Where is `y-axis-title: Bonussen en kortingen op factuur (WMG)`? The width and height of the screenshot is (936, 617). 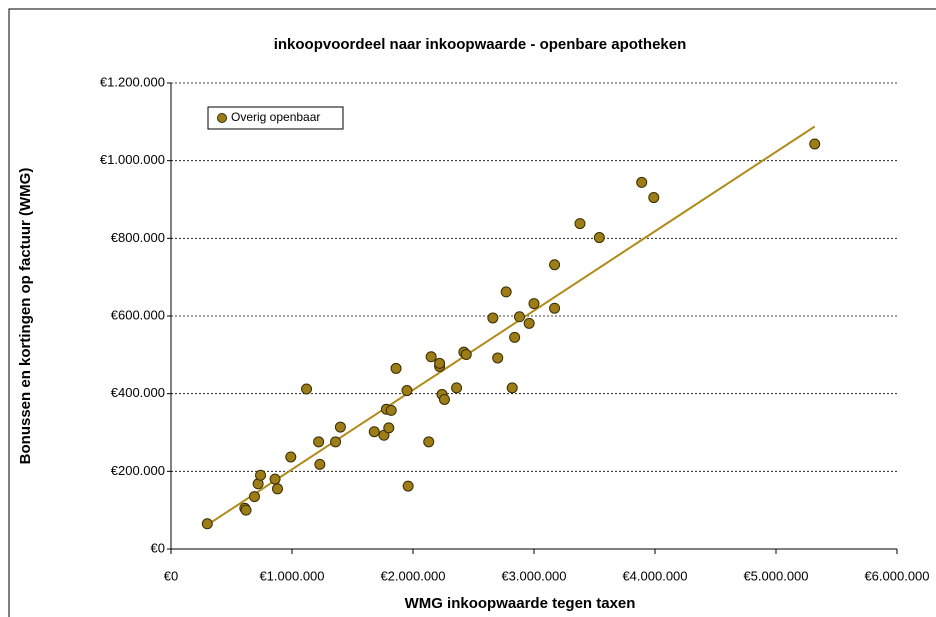 y-axis-title: Bonussen en kortingen op factuur (WMG) is located at coordinates (25, 316).